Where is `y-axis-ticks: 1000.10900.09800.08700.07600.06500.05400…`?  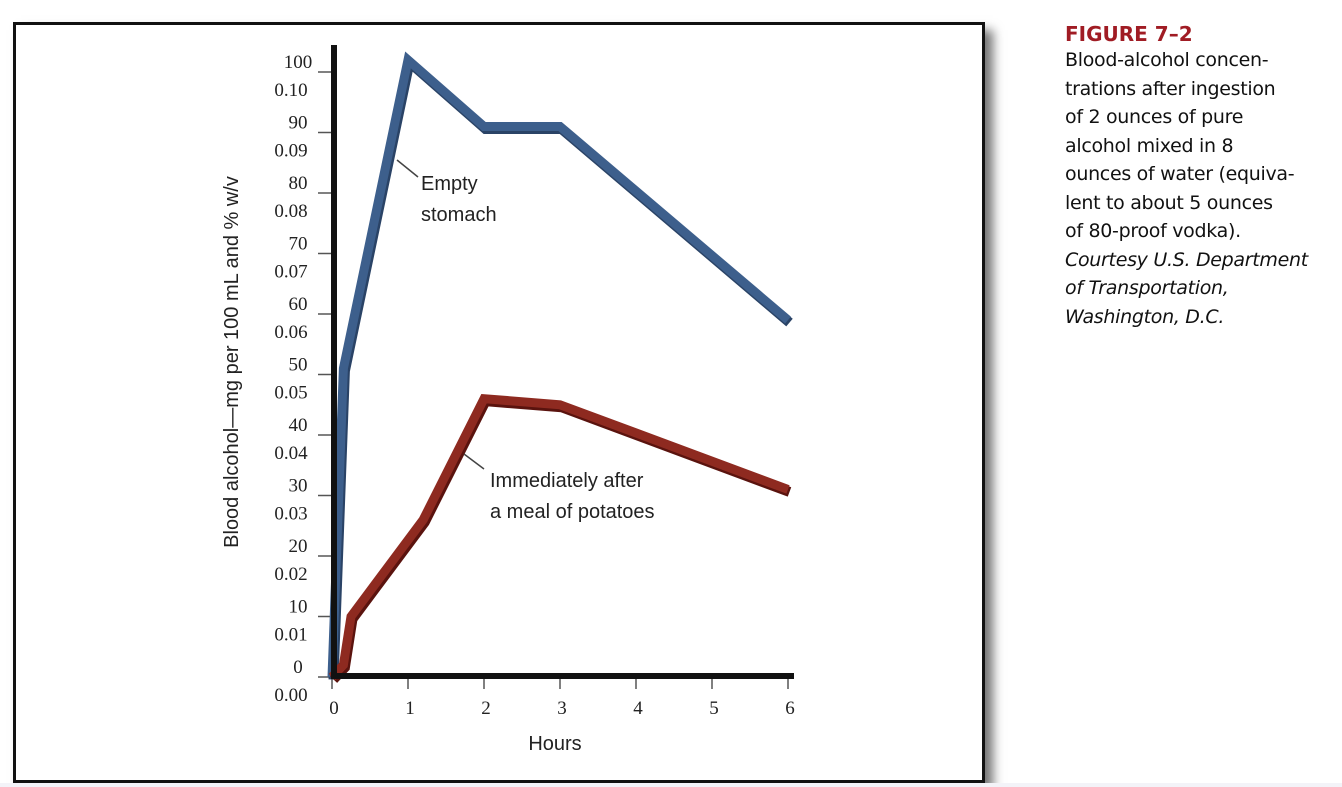 y-axis-ticks: 1000.10900.09800.08700.07600.06500.05400… is located at coordinates (303, 379).